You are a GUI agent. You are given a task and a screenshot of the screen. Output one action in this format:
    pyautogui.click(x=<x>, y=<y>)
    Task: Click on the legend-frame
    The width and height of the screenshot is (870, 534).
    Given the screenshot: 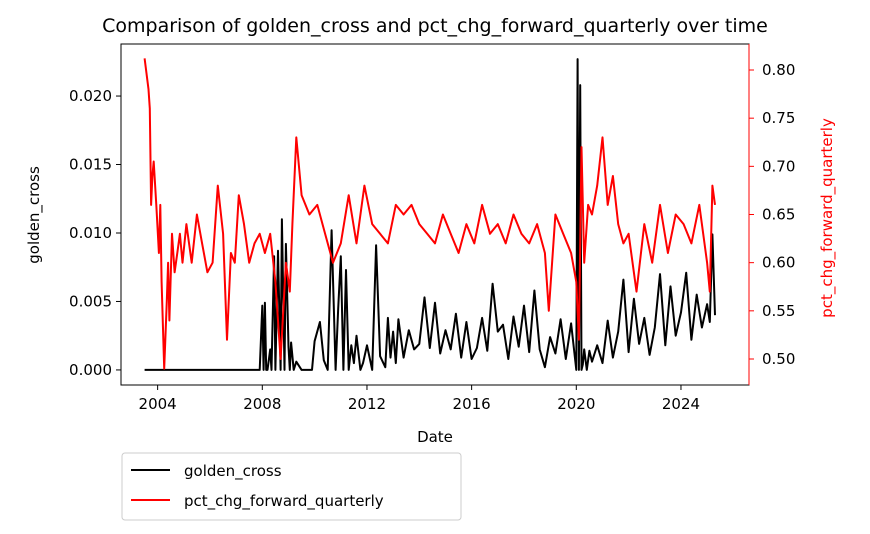 What is the action you would take?
    pyautogui.click(x=291, y=486)
    